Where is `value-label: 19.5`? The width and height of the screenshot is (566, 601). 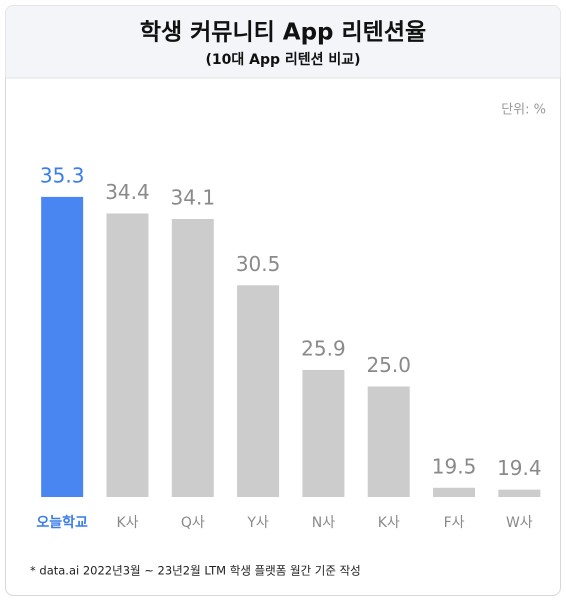 value-label: 19.5 is located at coordinates (454, 466).